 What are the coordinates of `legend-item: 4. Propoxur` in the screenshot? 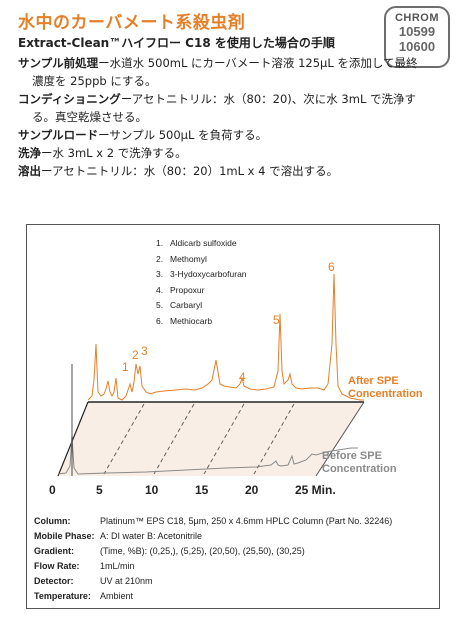 It's located at (201, 291).